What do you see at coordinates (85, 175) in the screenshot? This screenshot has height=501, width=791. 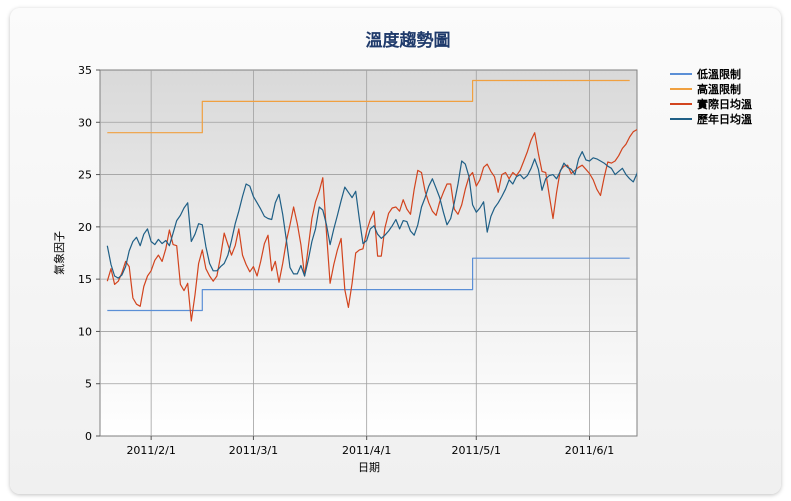 I see `y-tick-label: 25` at bounding box center [85, 175].